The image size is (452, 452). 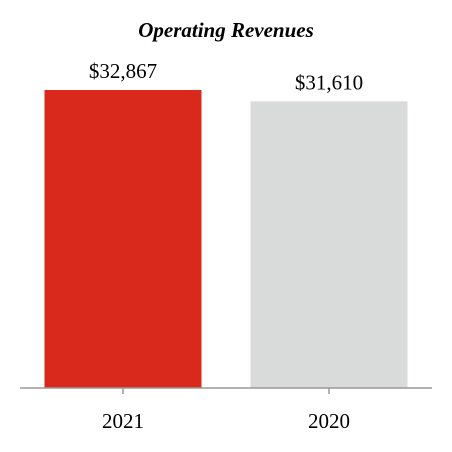 I want to click on data-label-2020: $31,610, so click(x=329, y=82).